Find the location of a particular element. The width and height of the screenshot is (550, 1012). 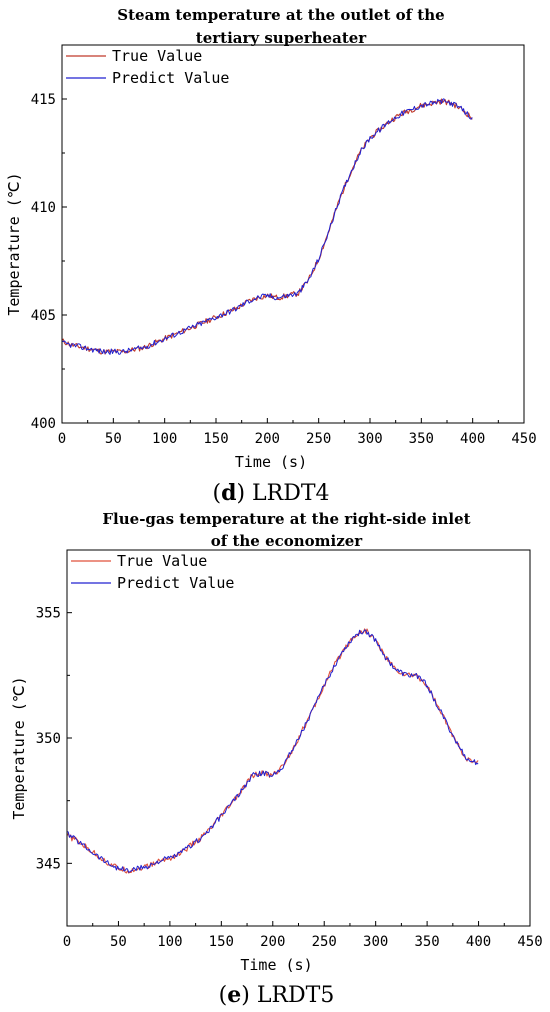

y-tick-label: 405 is located at coordinates (43, 316).